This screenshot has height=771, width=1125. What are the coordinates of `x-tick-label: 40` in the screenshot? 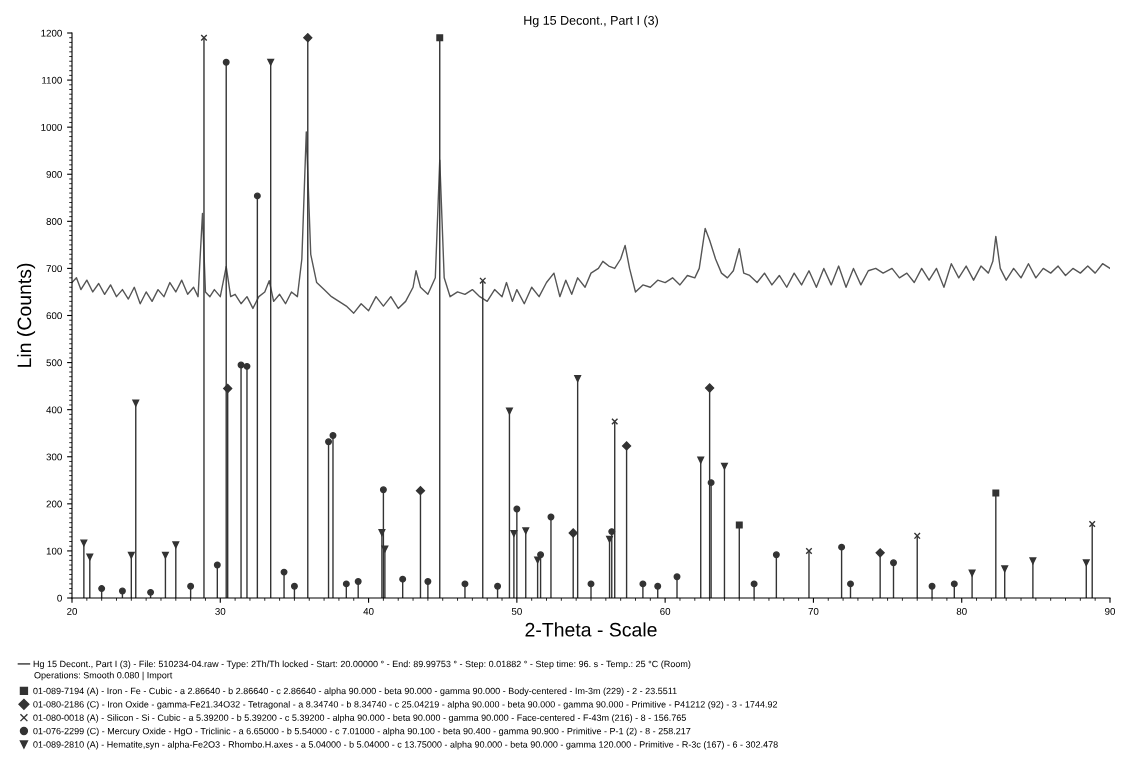 It's located at (368, 611).